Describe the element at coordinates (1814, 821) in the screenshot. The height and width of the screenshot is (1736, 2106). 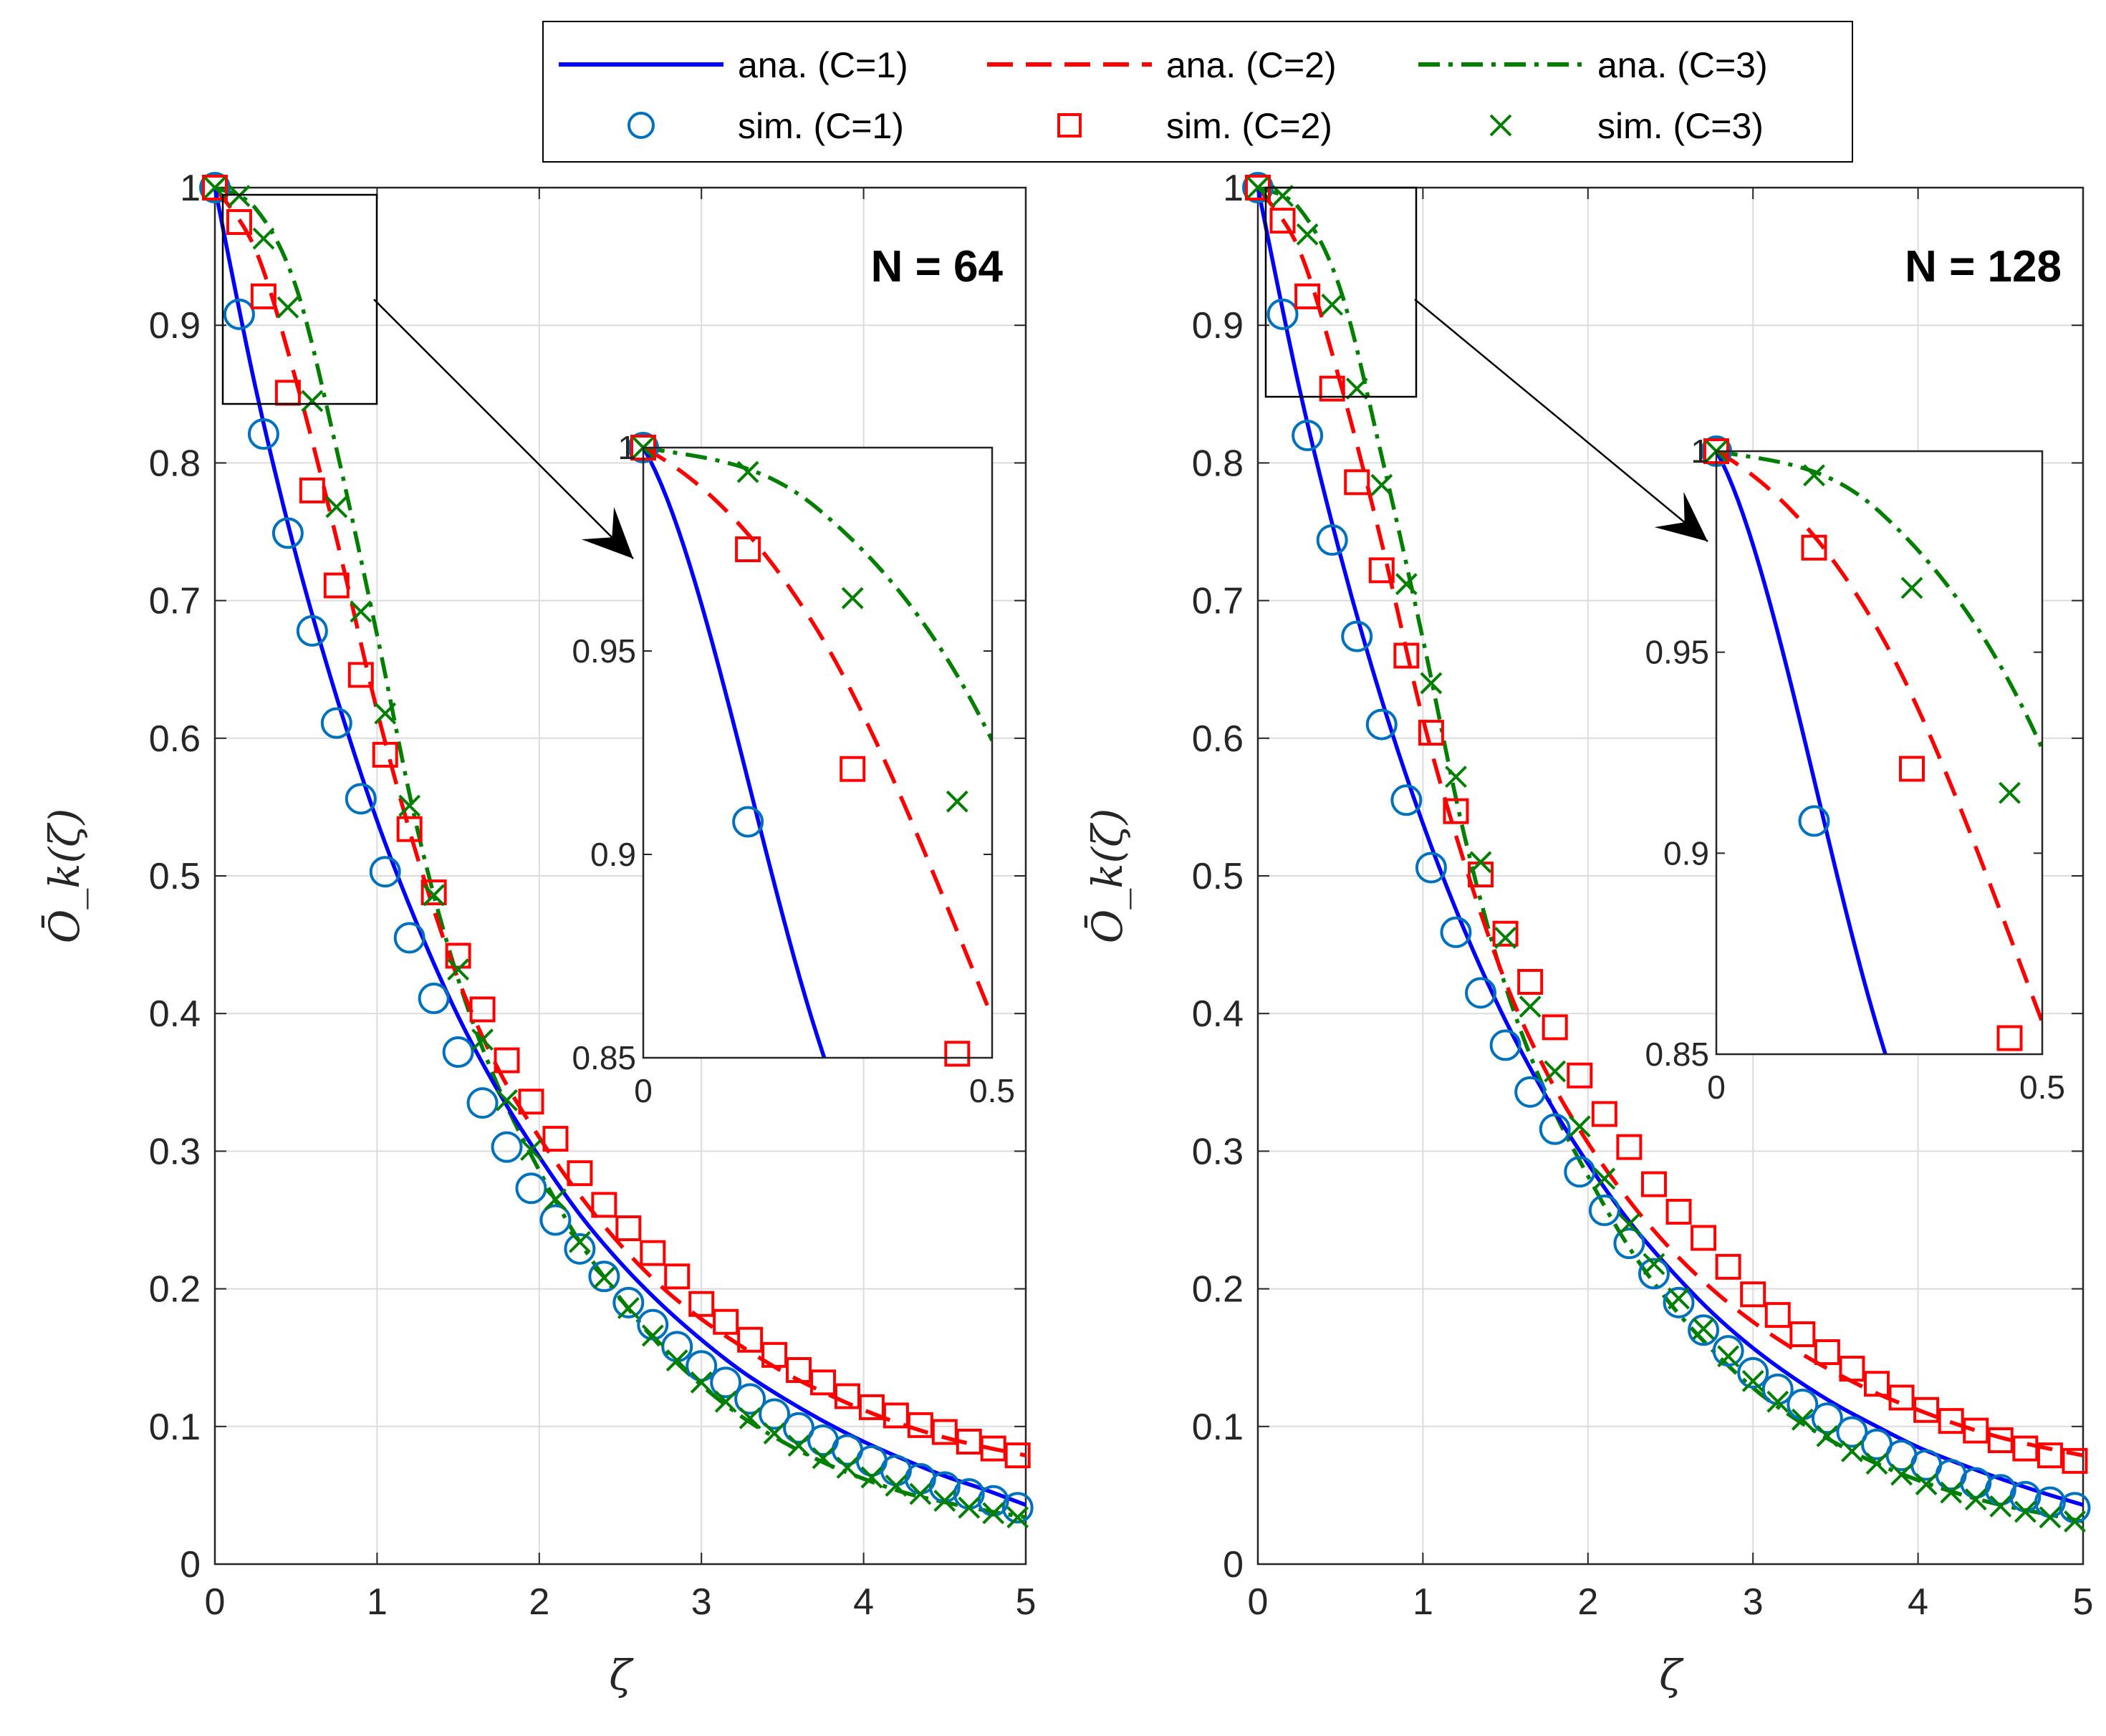
I see `inset-sim-point-c1` at that location.